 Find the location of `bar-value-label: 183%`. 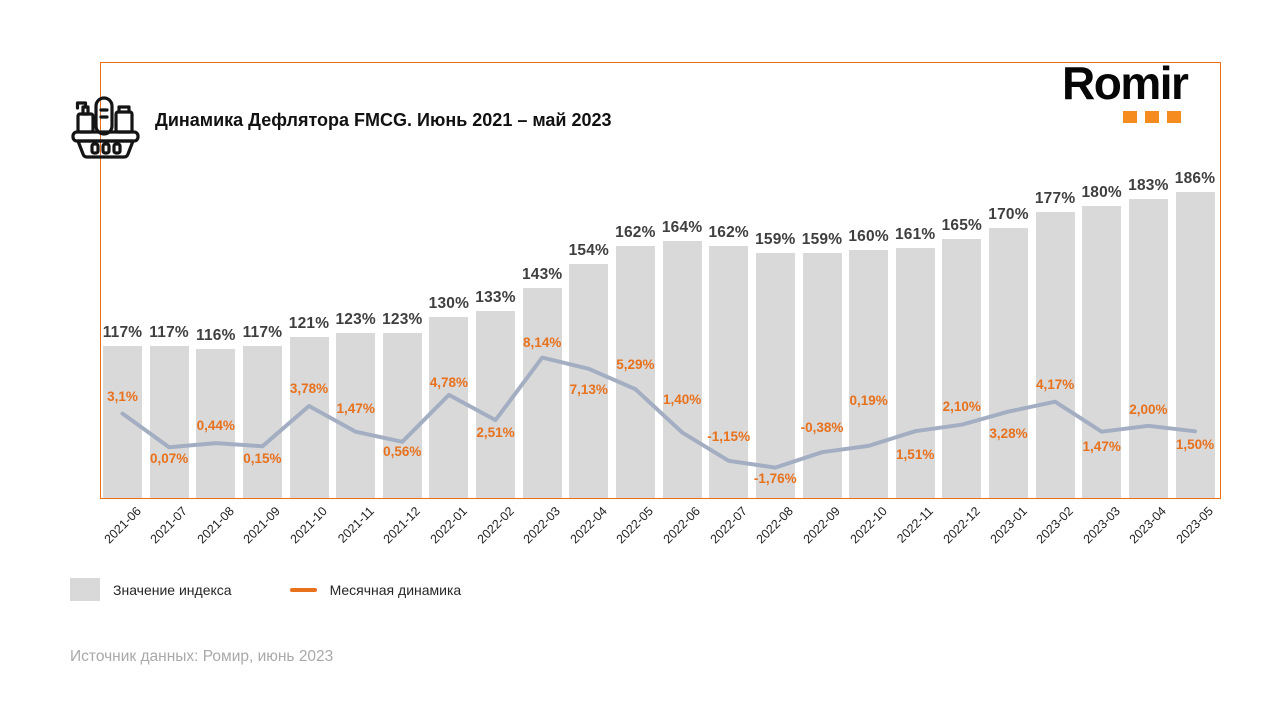

bar-value-label: 183% is located at coordinates (1148, 185).